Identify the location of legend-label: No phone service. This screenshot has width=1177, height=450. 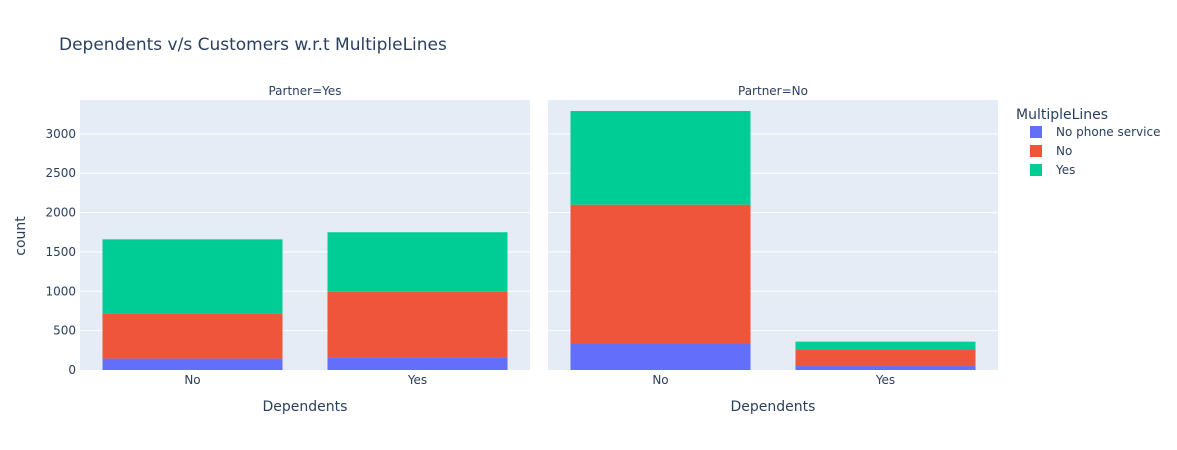
(1108, 132).